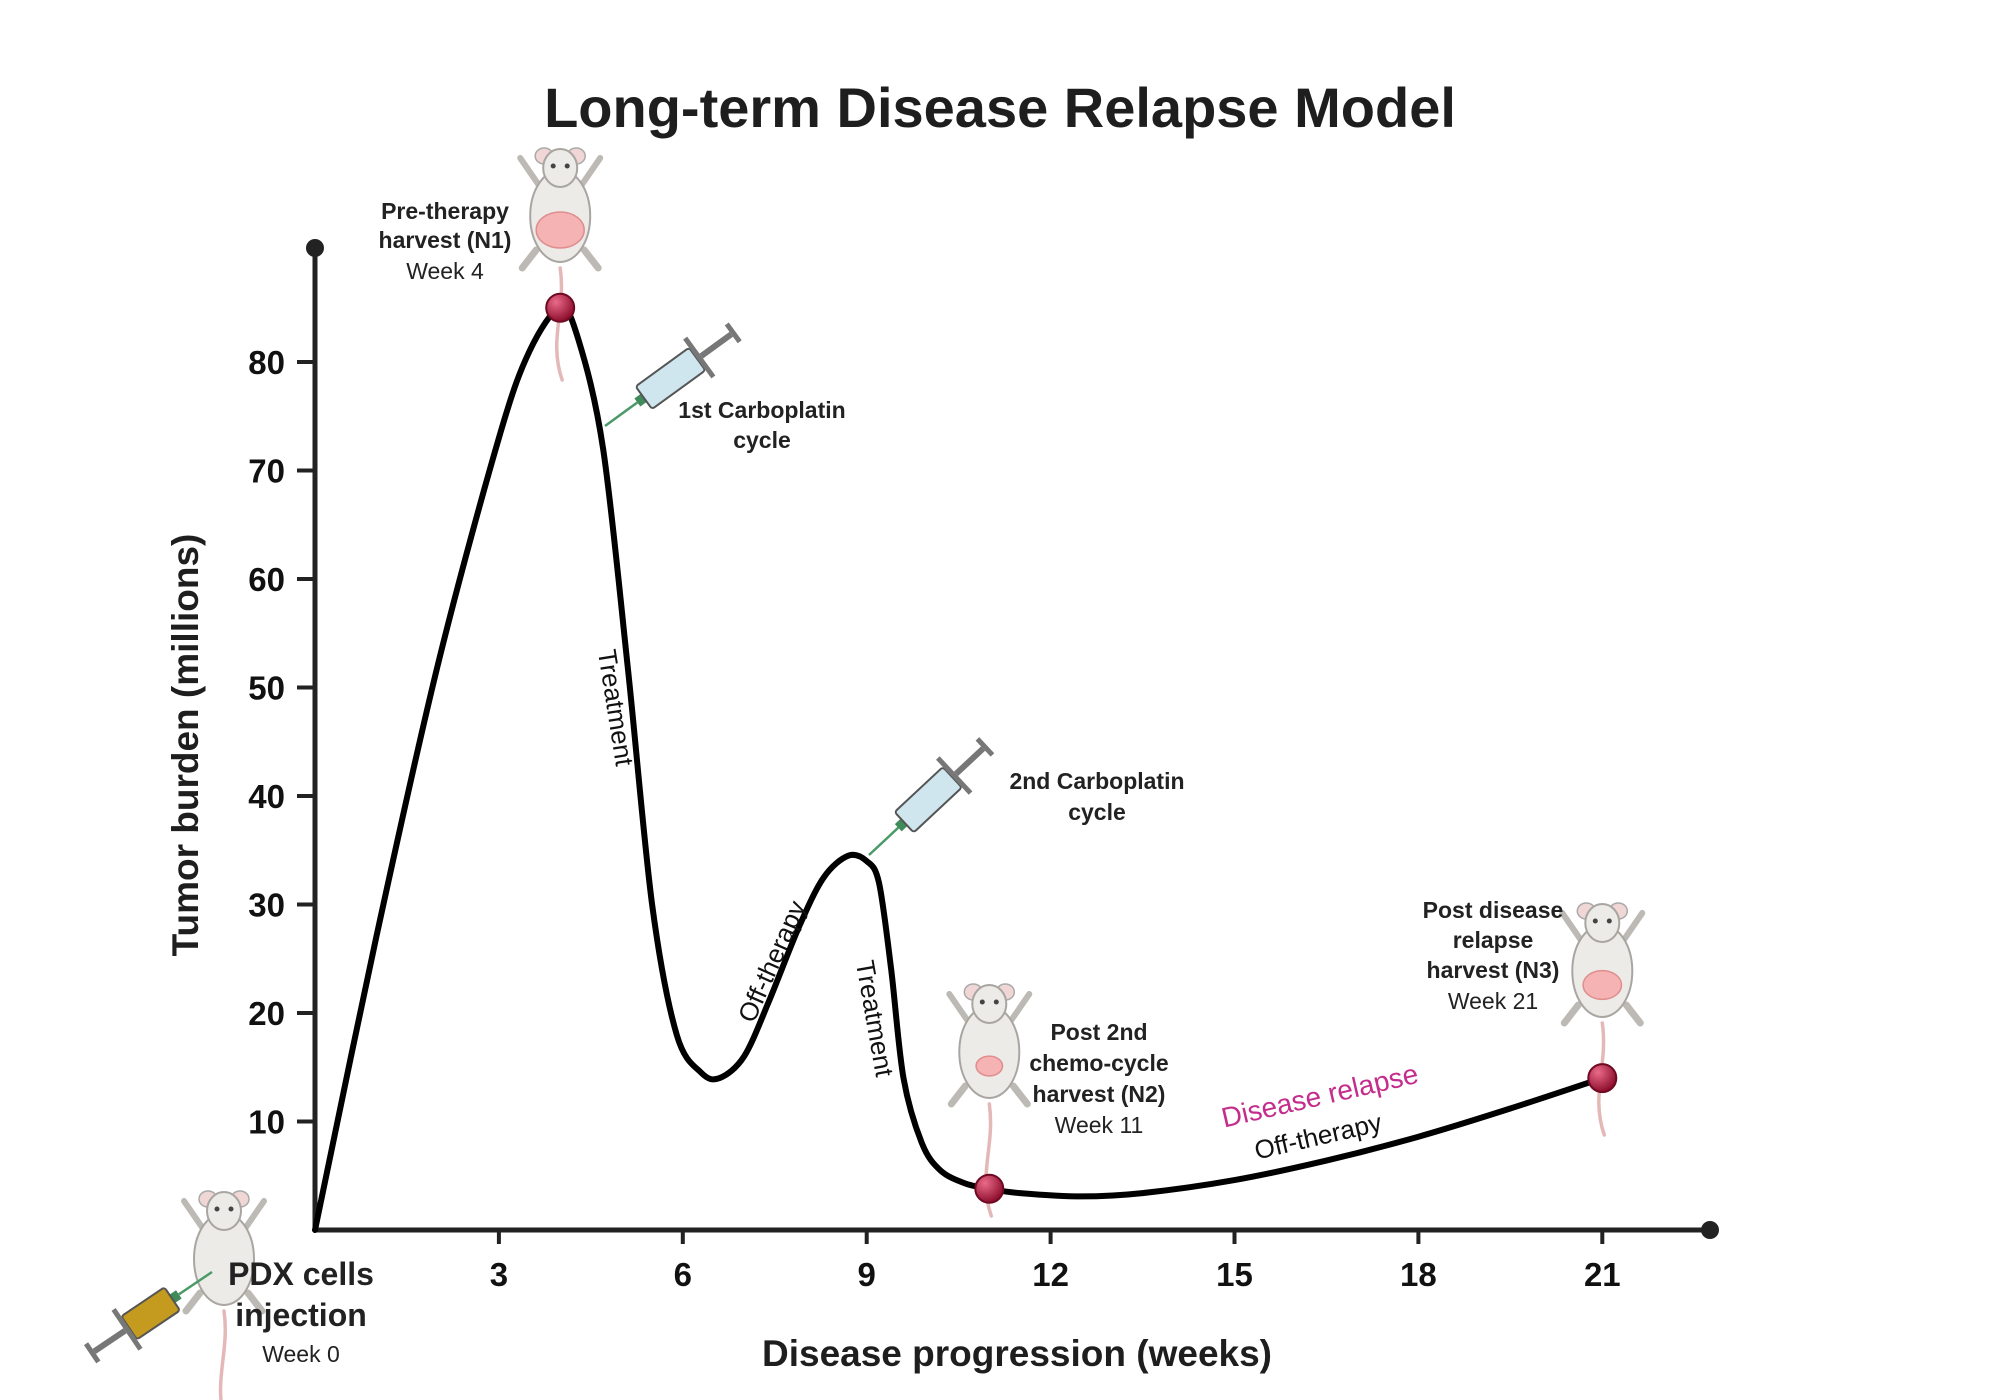  Describe the element at coordinates (867, 1274) in the screenshot. I see `x-tick-label: 9` at that location.